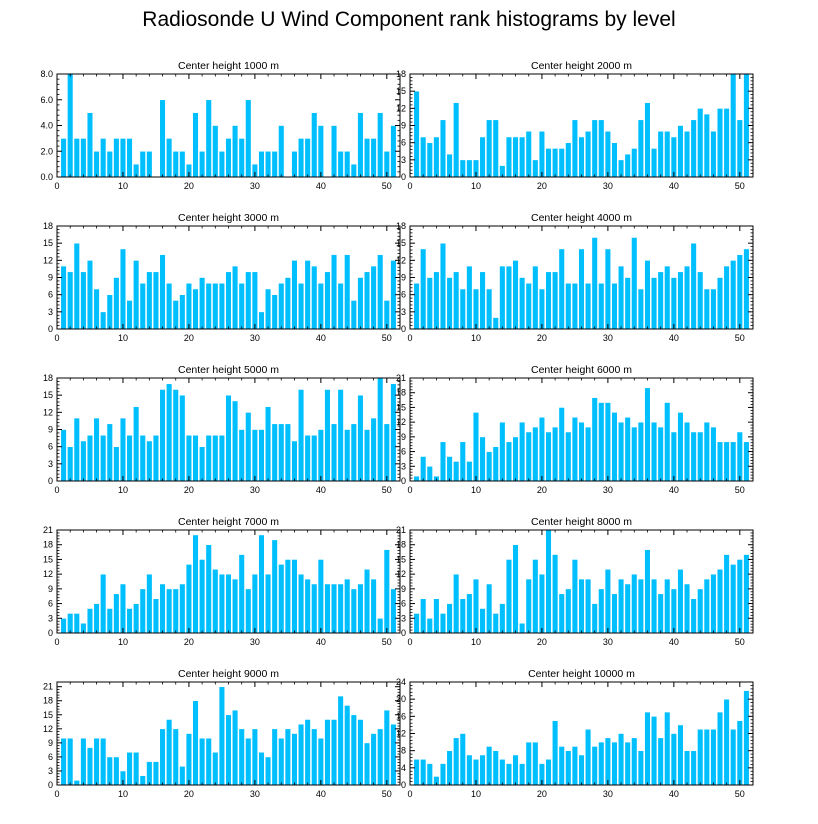 This screenshot has width=818, height=824. I want to click on y-tick-label: 3, so click(50, 464).